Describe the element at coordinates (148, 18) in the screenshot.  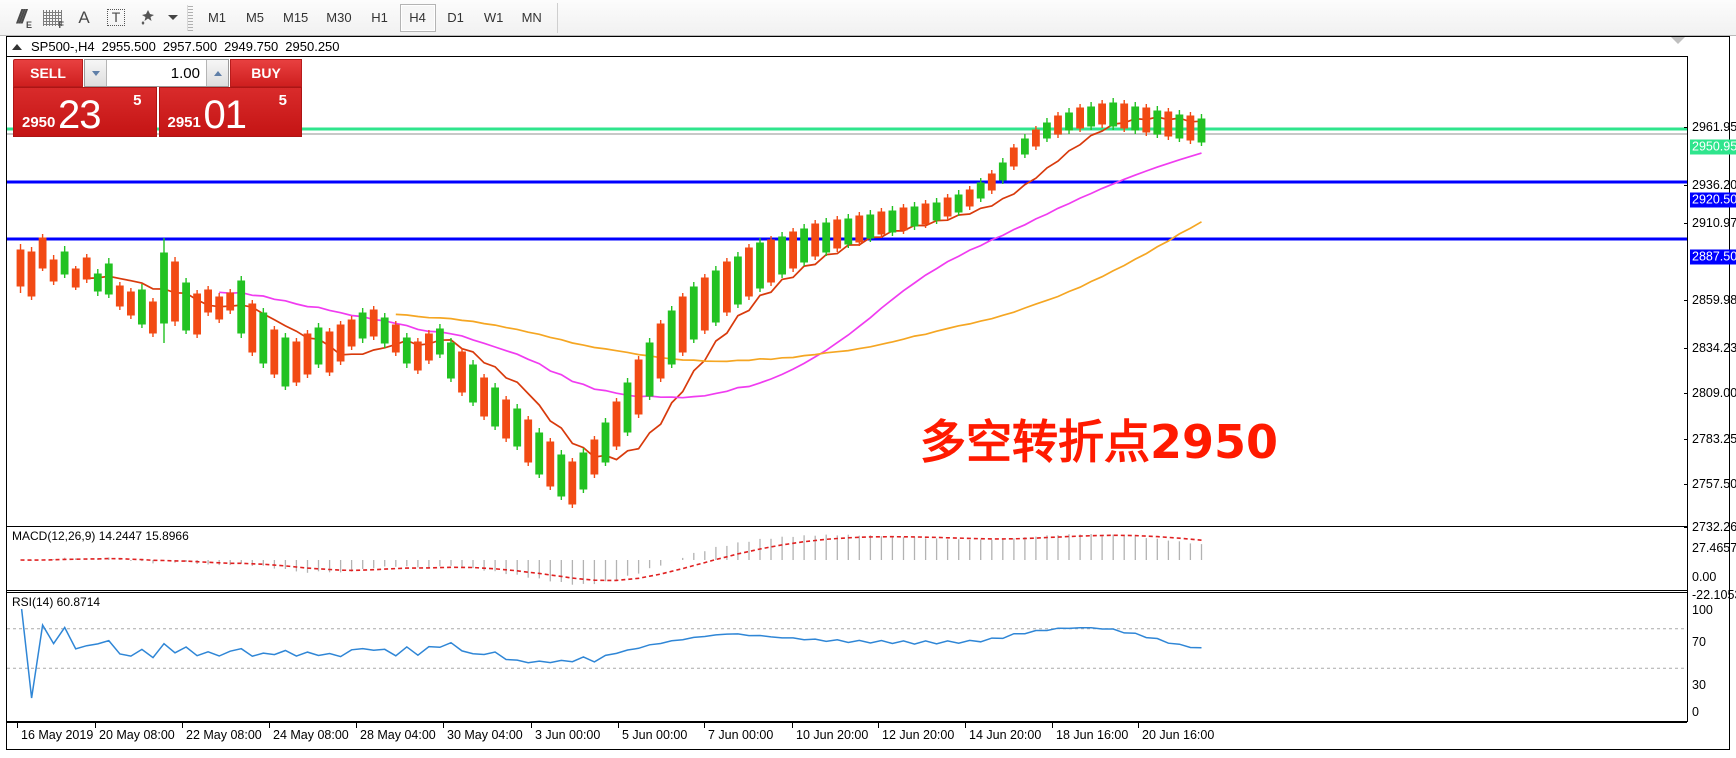
I see `objects-icon` at that location.